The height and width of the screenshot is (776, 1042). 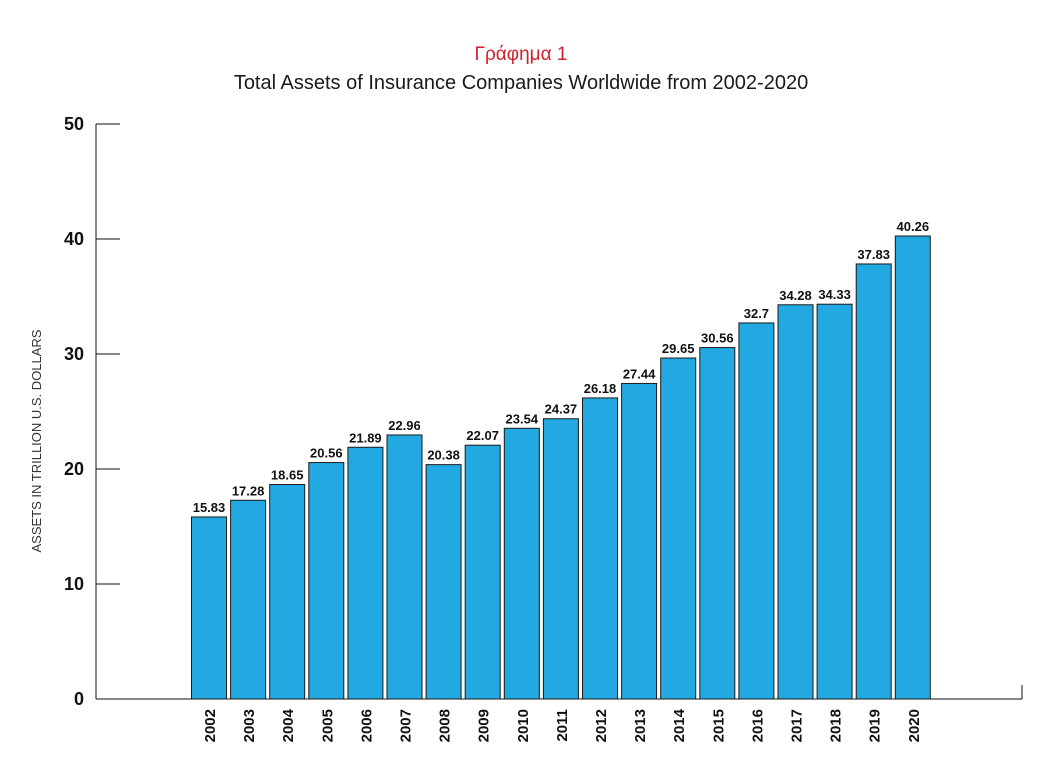 What do you see at coordinates (795, 295) in the screenshot?
I see `value-label: 34.28` at bounding box center [795, 295].